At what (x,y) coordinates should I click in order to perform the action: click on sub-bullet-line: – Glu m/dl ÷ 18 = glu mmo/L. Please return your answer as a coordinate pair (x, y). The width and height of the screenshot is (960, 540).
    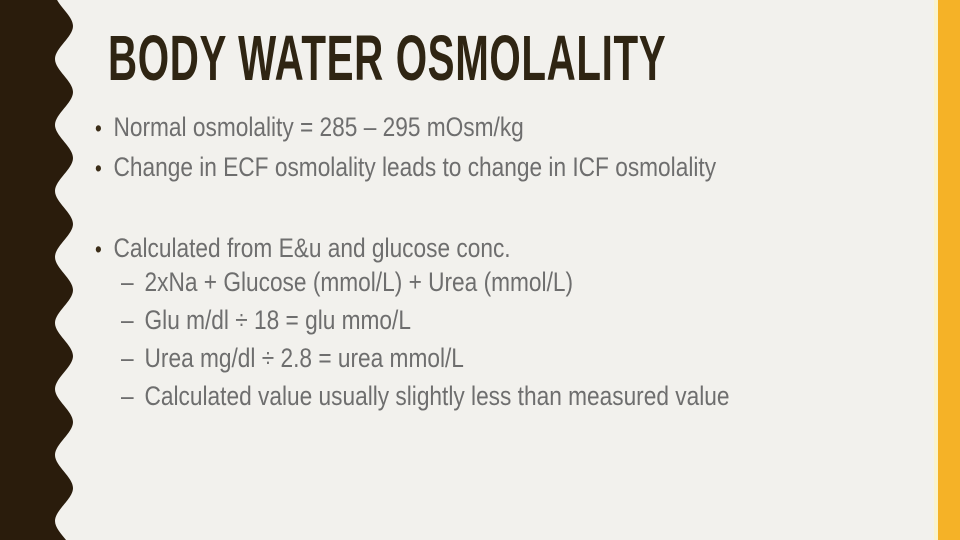
    Looking at the image, I should click on (266, 320).